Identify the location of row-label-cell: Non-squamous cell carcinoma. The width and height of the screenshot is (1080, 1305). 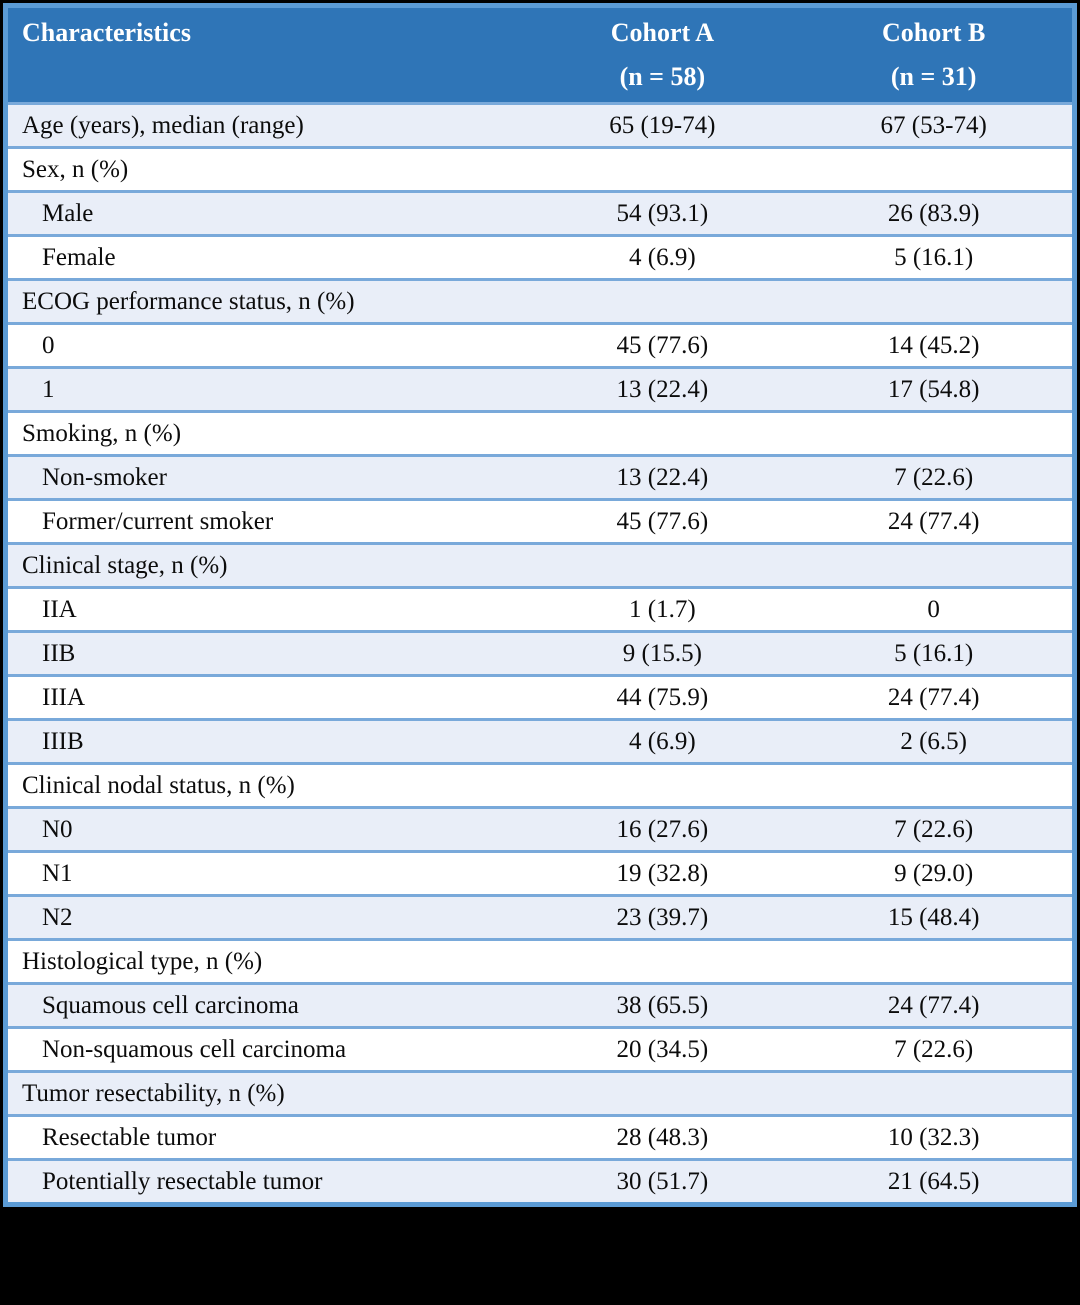
(268, 1050).